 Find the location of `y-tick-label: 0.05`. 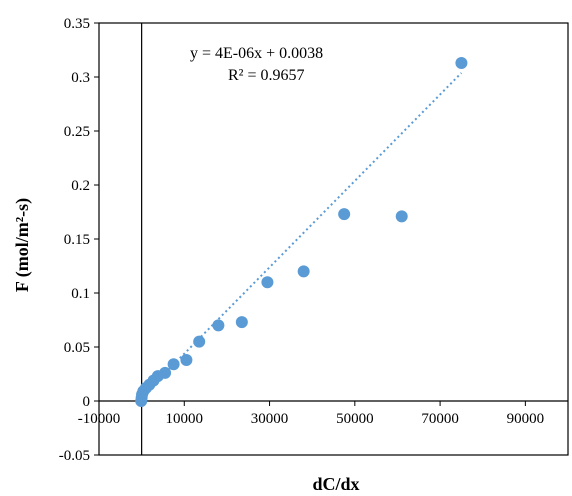

y-tick-label: 0.05 is located at coordinates (77, 348).